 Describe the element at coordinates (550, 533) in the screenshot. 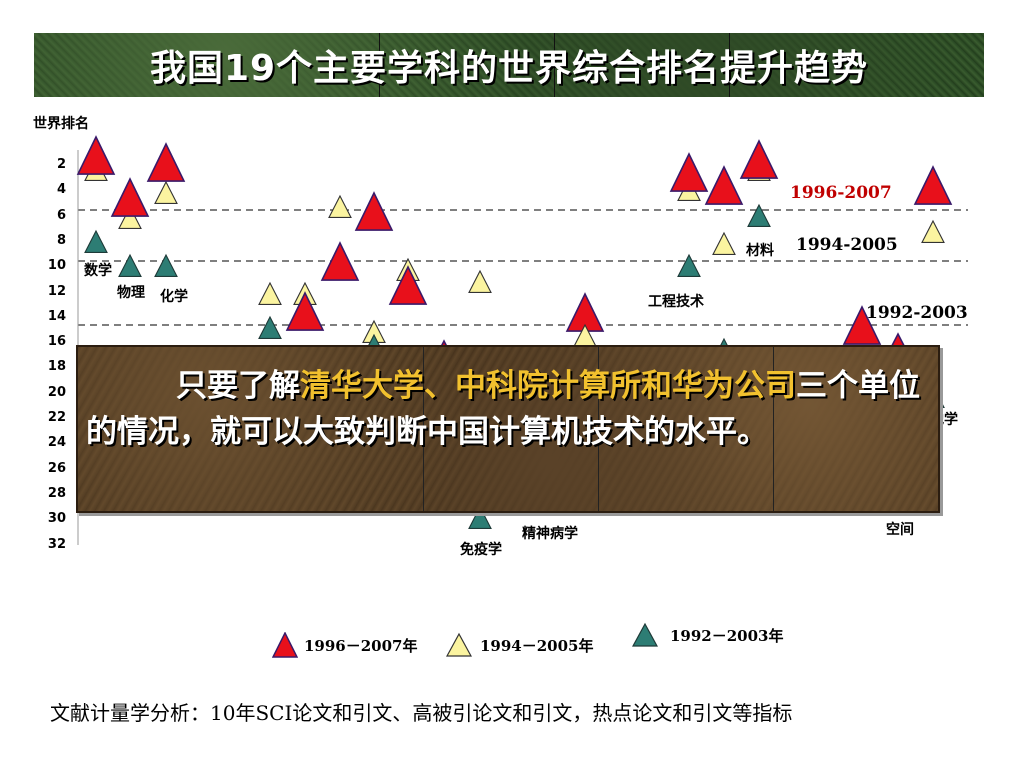

I see `subject-label: 精神病学` at that location.